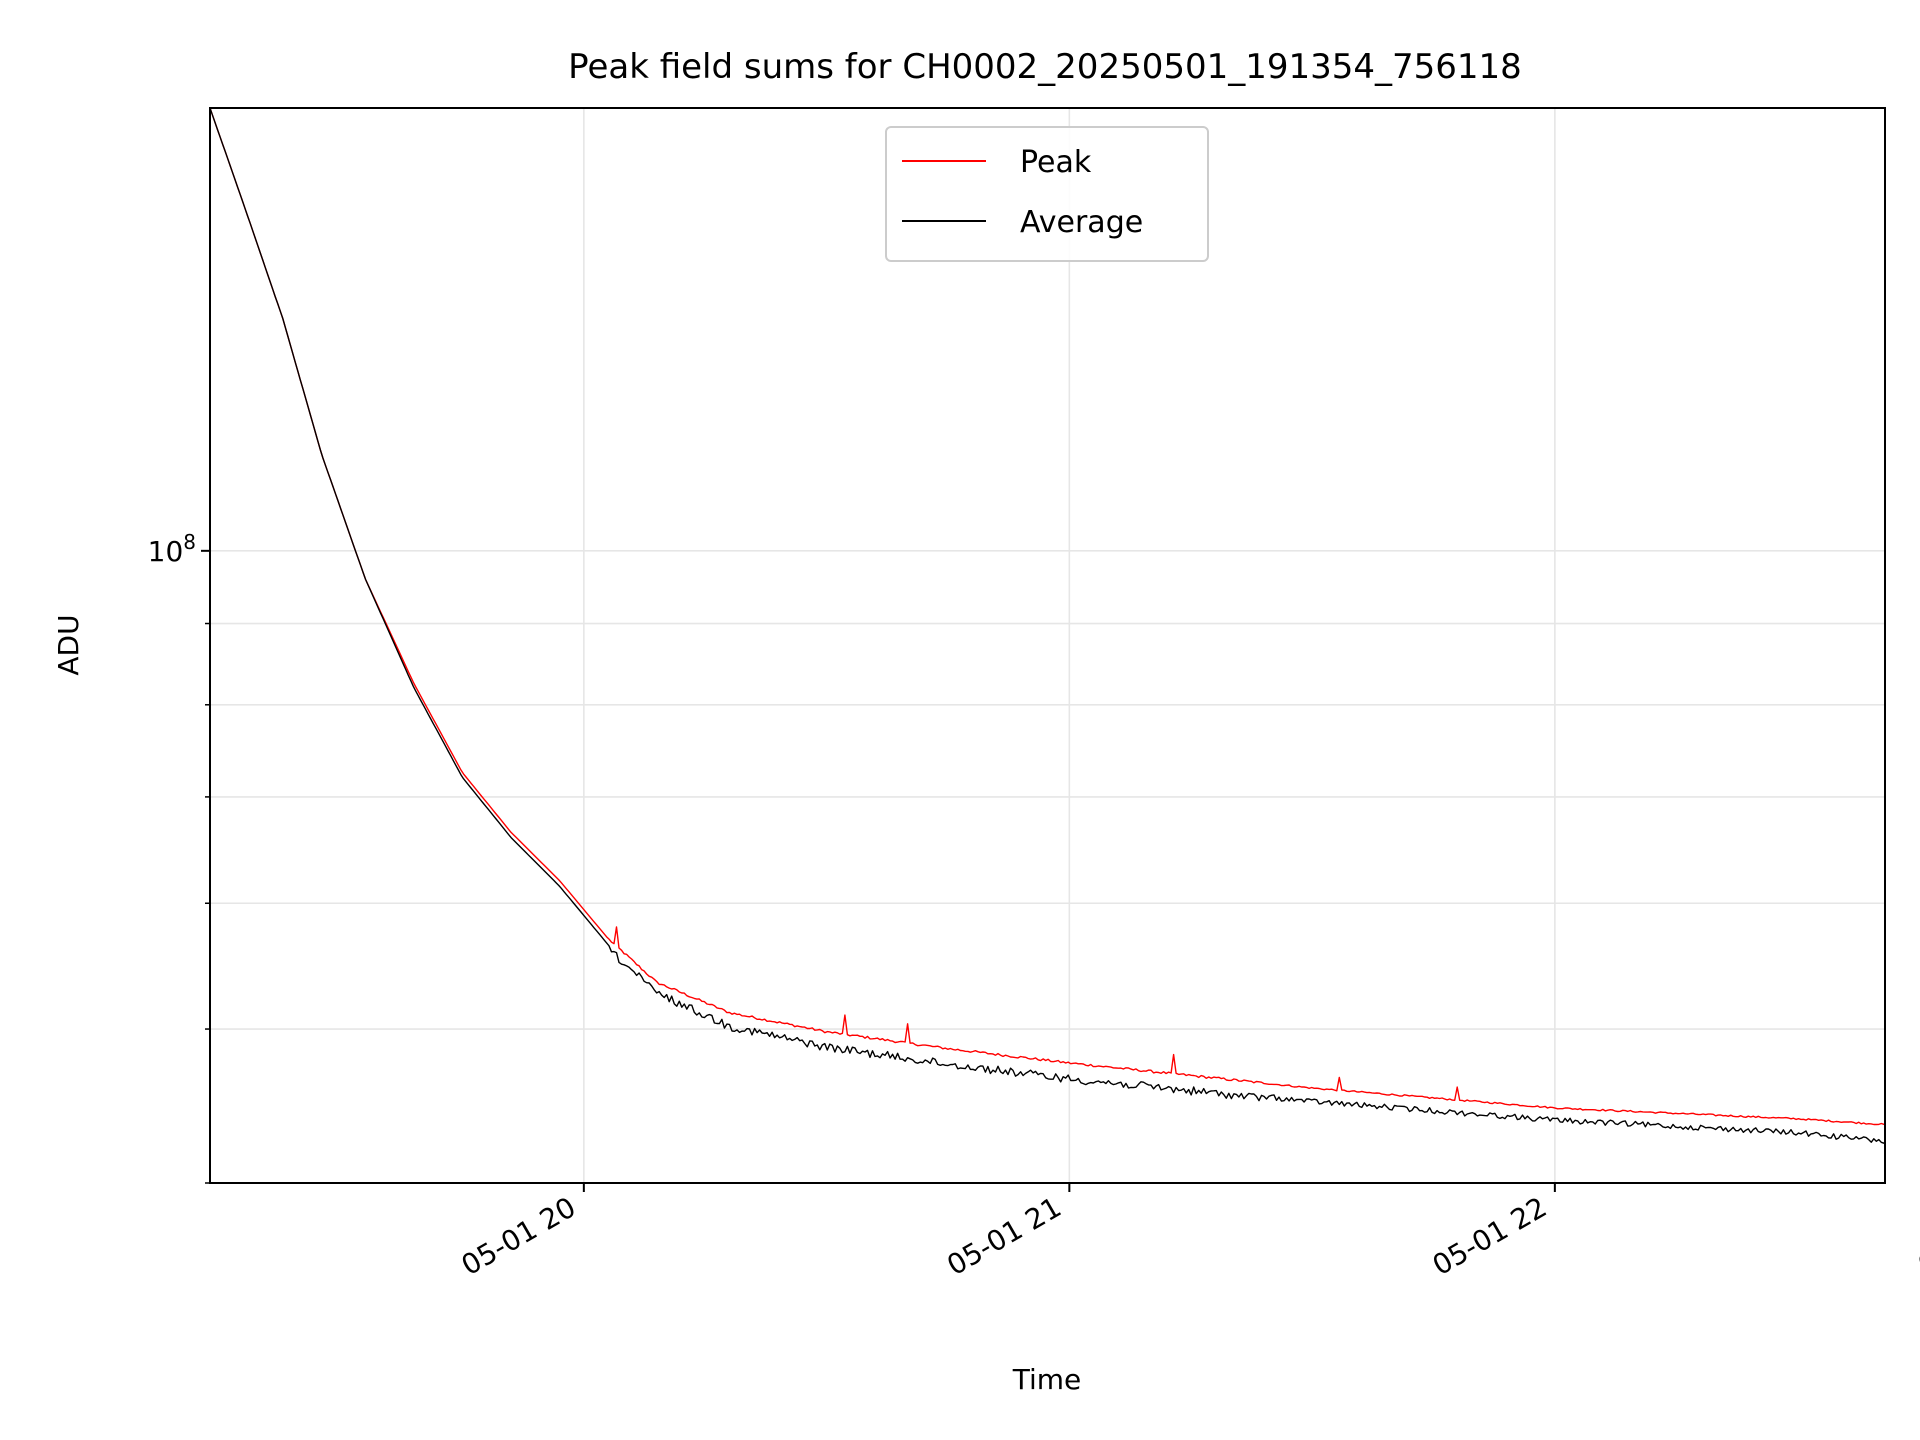 The height and width of the screenshot is (1440, 1920). What do you see at coordinates (172, 549) in the screenshot?
I see `y-tick-label: 108` at bounding box center [172, 549].